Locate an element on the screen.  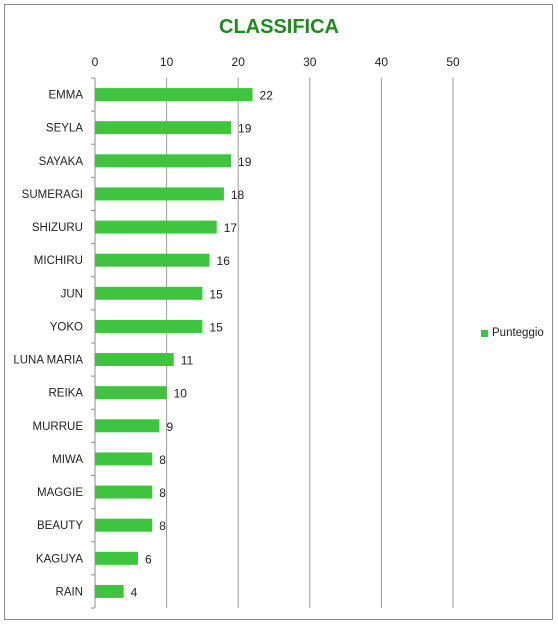
tick-label-30: 30 is located at coordinates (310, 62).